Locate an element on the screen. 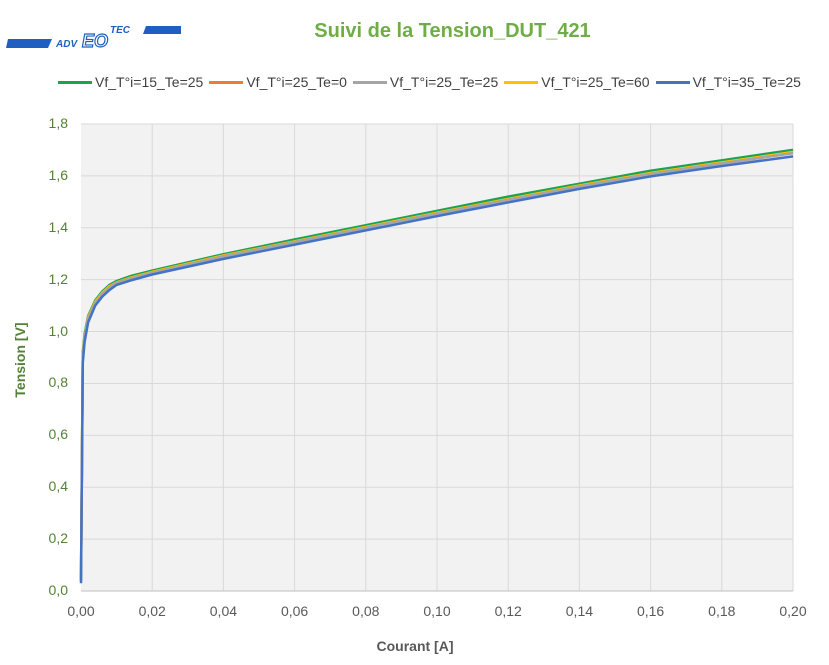 The height and width of the screenshot is (665, 829). advéotec-logo: ADV EO TEC is located at coordinates (93, 37).